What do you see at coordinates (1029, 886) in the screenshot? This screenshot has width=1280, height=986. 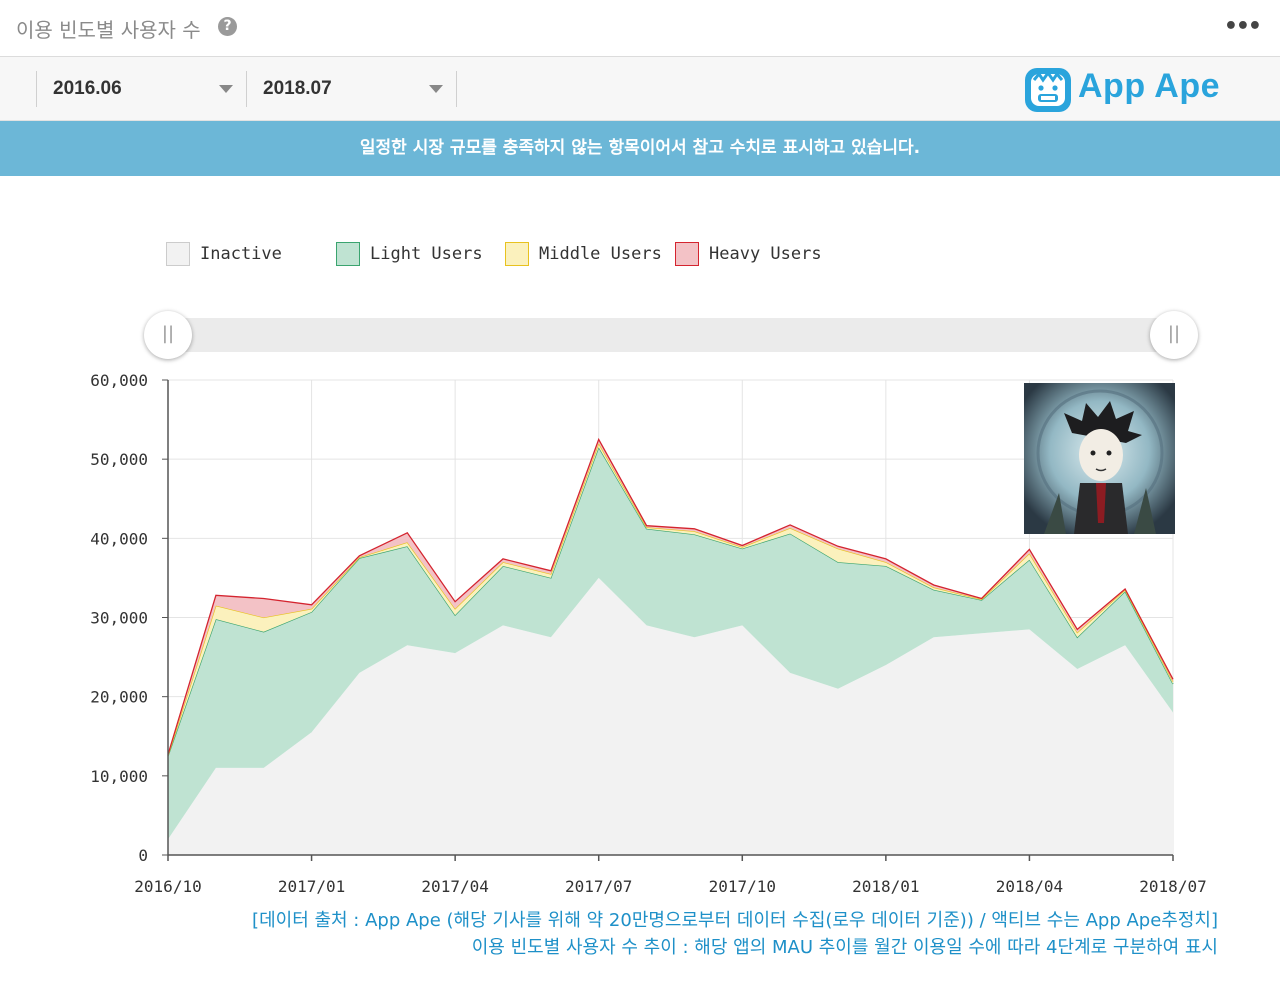 I see `x-tick-label: 2018/04` at bounding box center [1029, 886].